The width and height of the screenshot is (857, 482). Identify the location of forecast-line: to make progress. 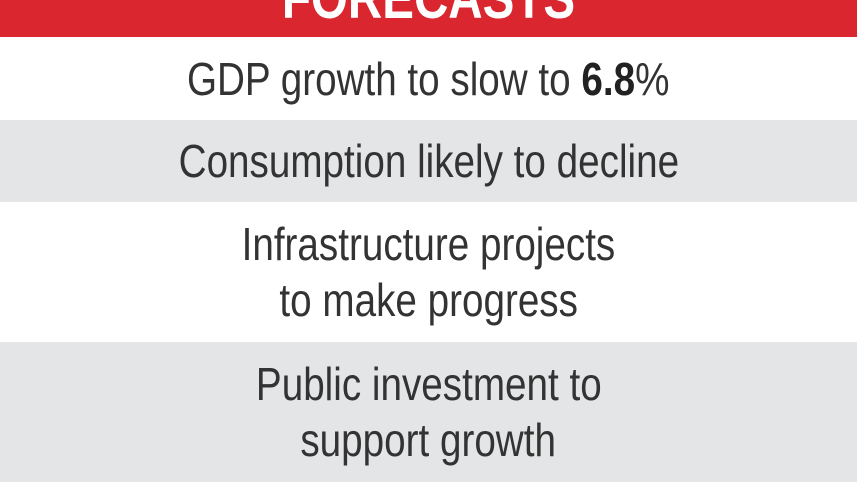
(428, 300).